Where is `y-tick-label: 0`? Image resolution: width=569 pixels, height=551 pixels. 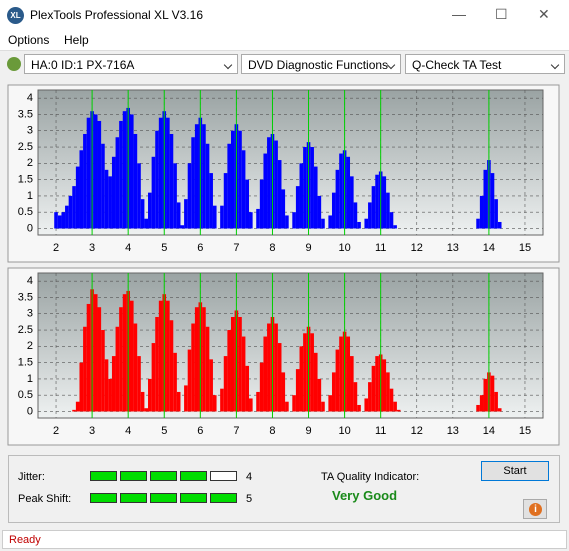 y-tick-label: 0 is located at coordinates (30, 228).